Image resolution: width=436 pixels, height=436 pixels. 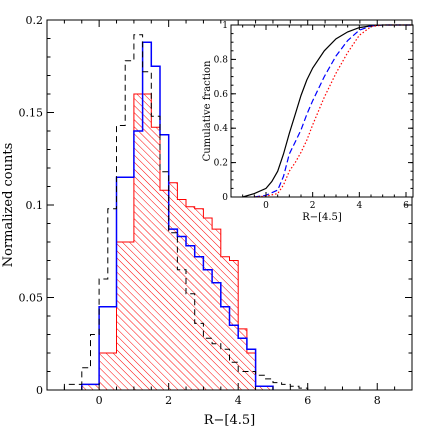 What do you see at coordinates (31, 113) in the screenshot?
I see `y-tick-label: 0.15` at bounding box center [31, 113].